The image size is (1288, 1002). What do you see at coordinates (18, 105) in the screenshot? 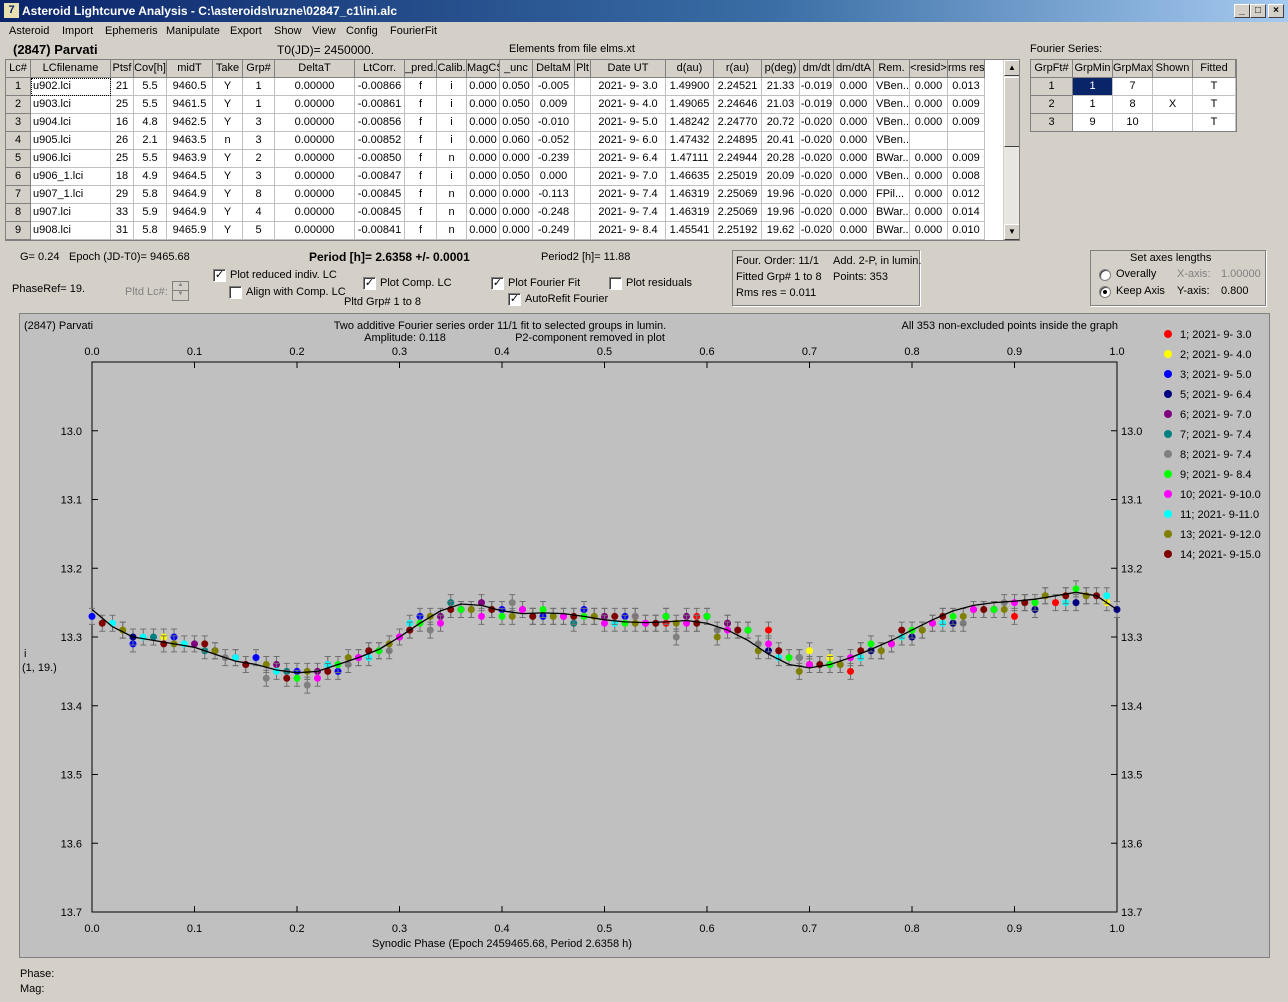
I see `lc-row-header: 2` at bounding box center [18, 105].